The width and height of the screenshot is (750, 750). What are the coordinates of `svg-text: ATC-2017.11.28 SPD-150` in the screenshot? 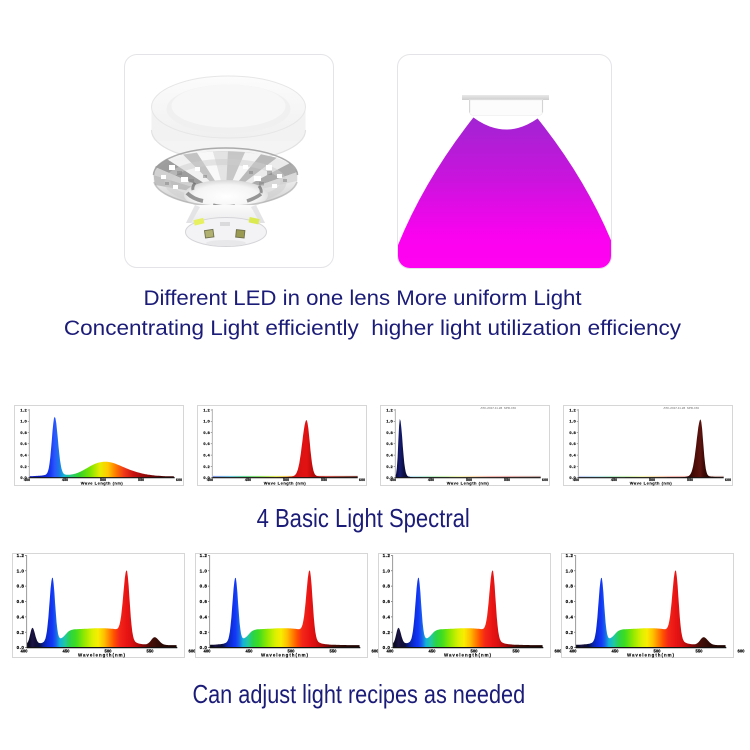 It's located at (681, 408).